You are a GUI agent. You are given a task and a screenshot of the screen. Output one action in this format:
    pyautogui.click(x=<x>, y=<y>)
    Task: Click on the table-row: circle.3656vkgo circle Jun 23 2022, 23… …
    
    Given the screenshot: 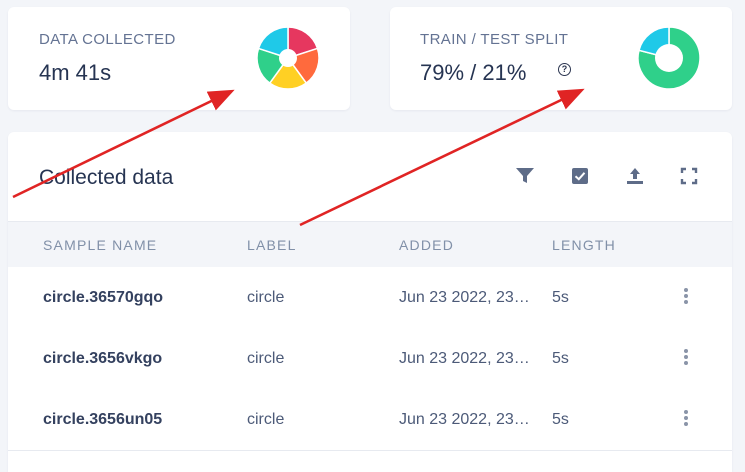 What is the action you would take?
    pyautogui.click(x=370, y=359)
    